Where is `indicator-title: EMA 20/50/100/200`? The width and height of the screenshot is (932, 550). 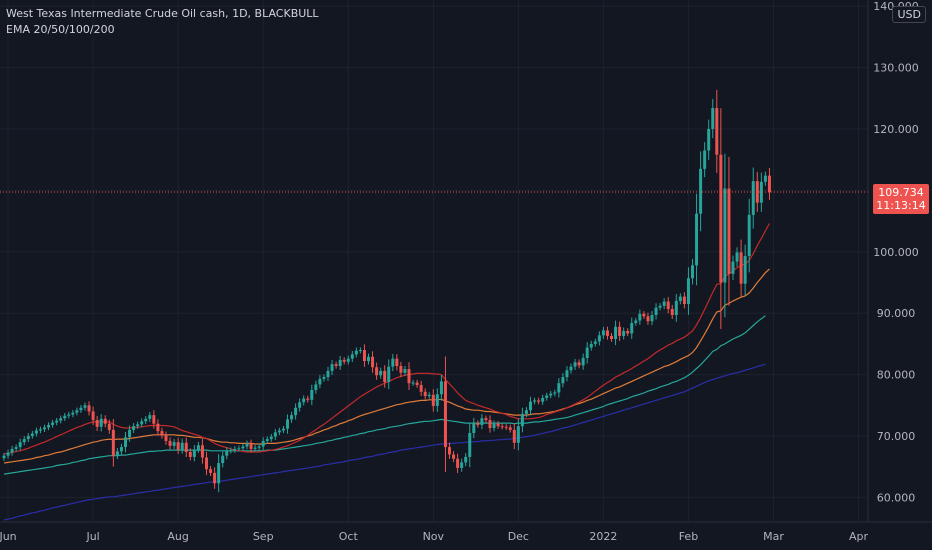 indicator-title: EMA 20/50/100/200 is located at coordinates (60, 29).